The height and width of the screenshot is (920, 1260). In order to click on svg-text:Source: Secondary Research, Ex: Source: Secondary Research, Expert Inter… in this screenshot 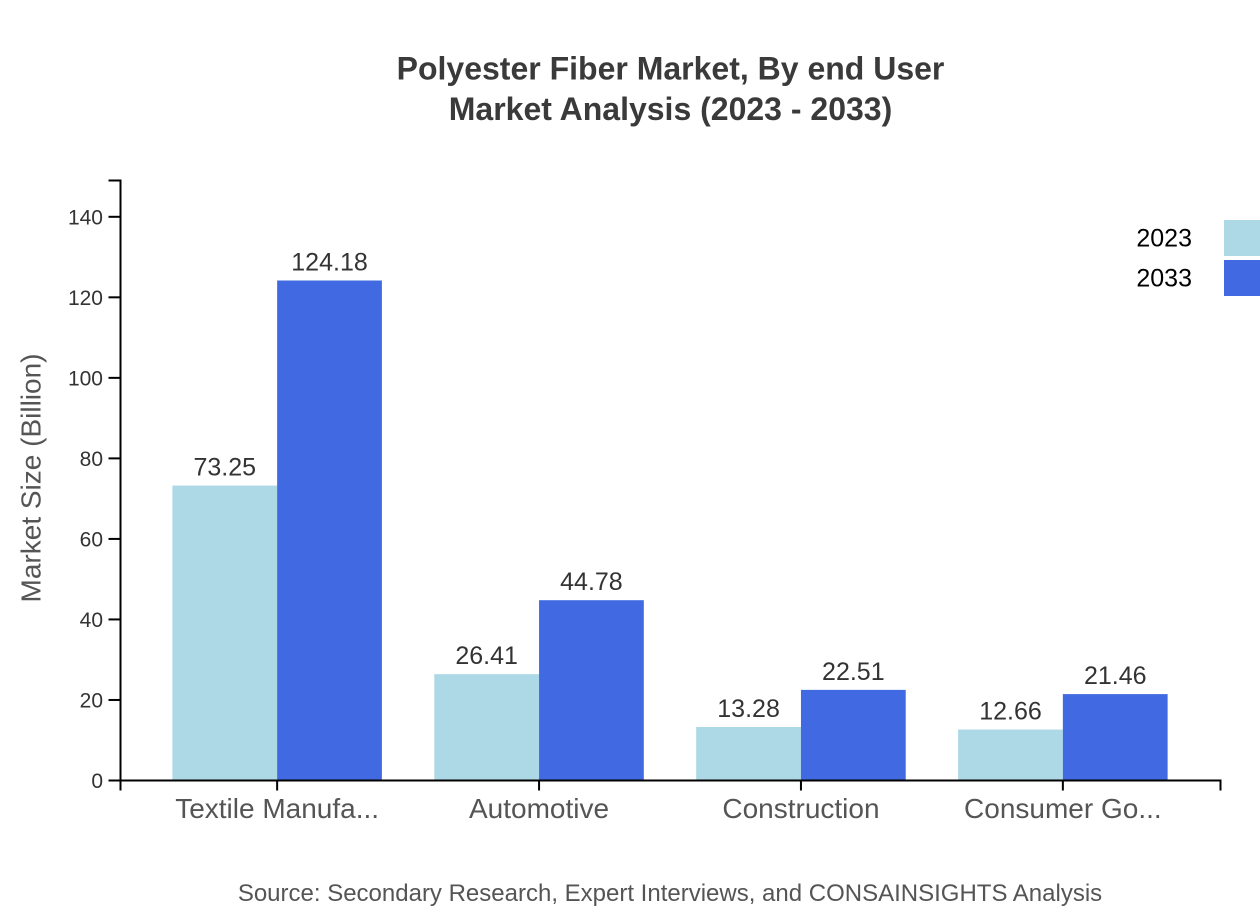, I will do `click(670, 893)`.